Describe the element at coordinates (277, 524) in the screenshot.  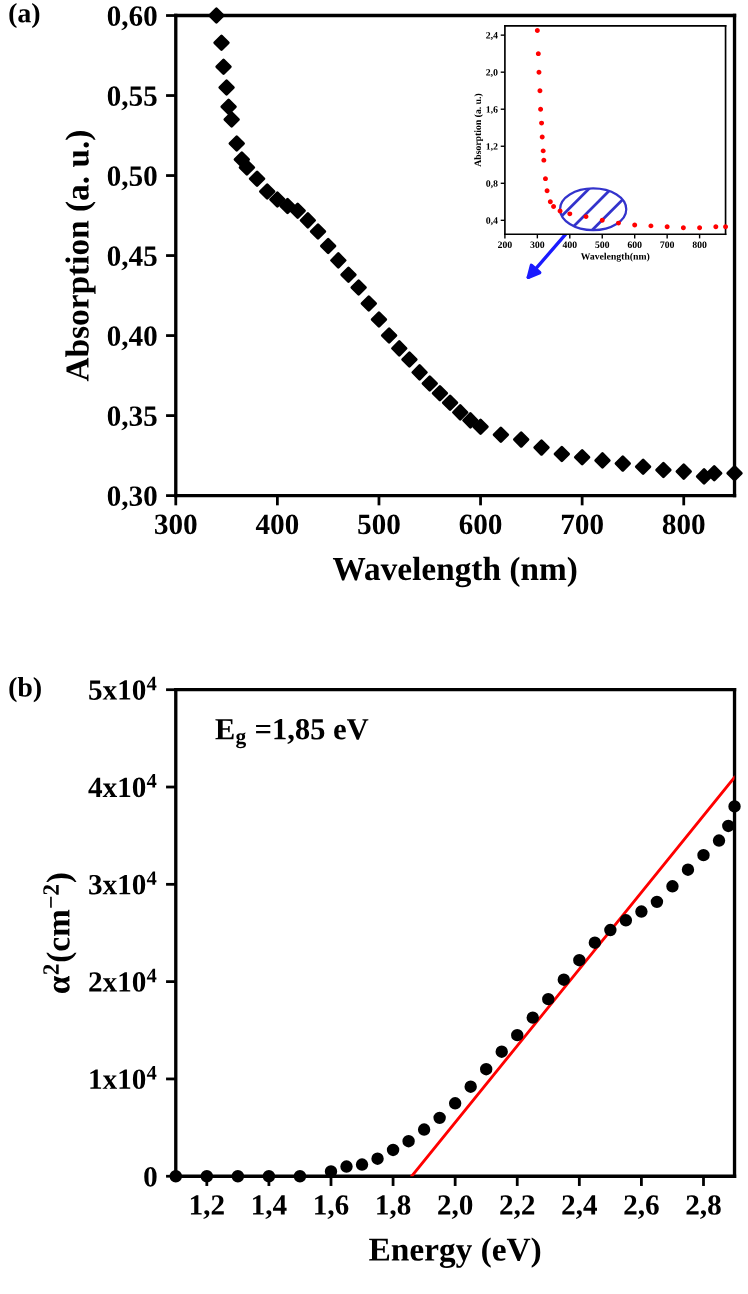
I see `x-tick-label: 400` at that location.